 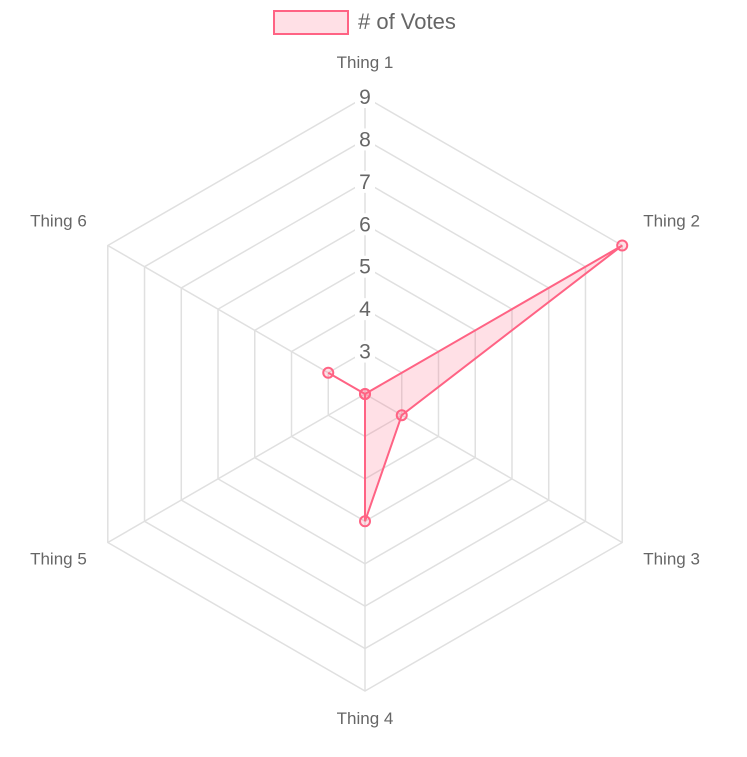 What do you see at coordinates (671, 559) in the screenshot?
I see `point-label: Thing 3` at bounding box center [671, 559].